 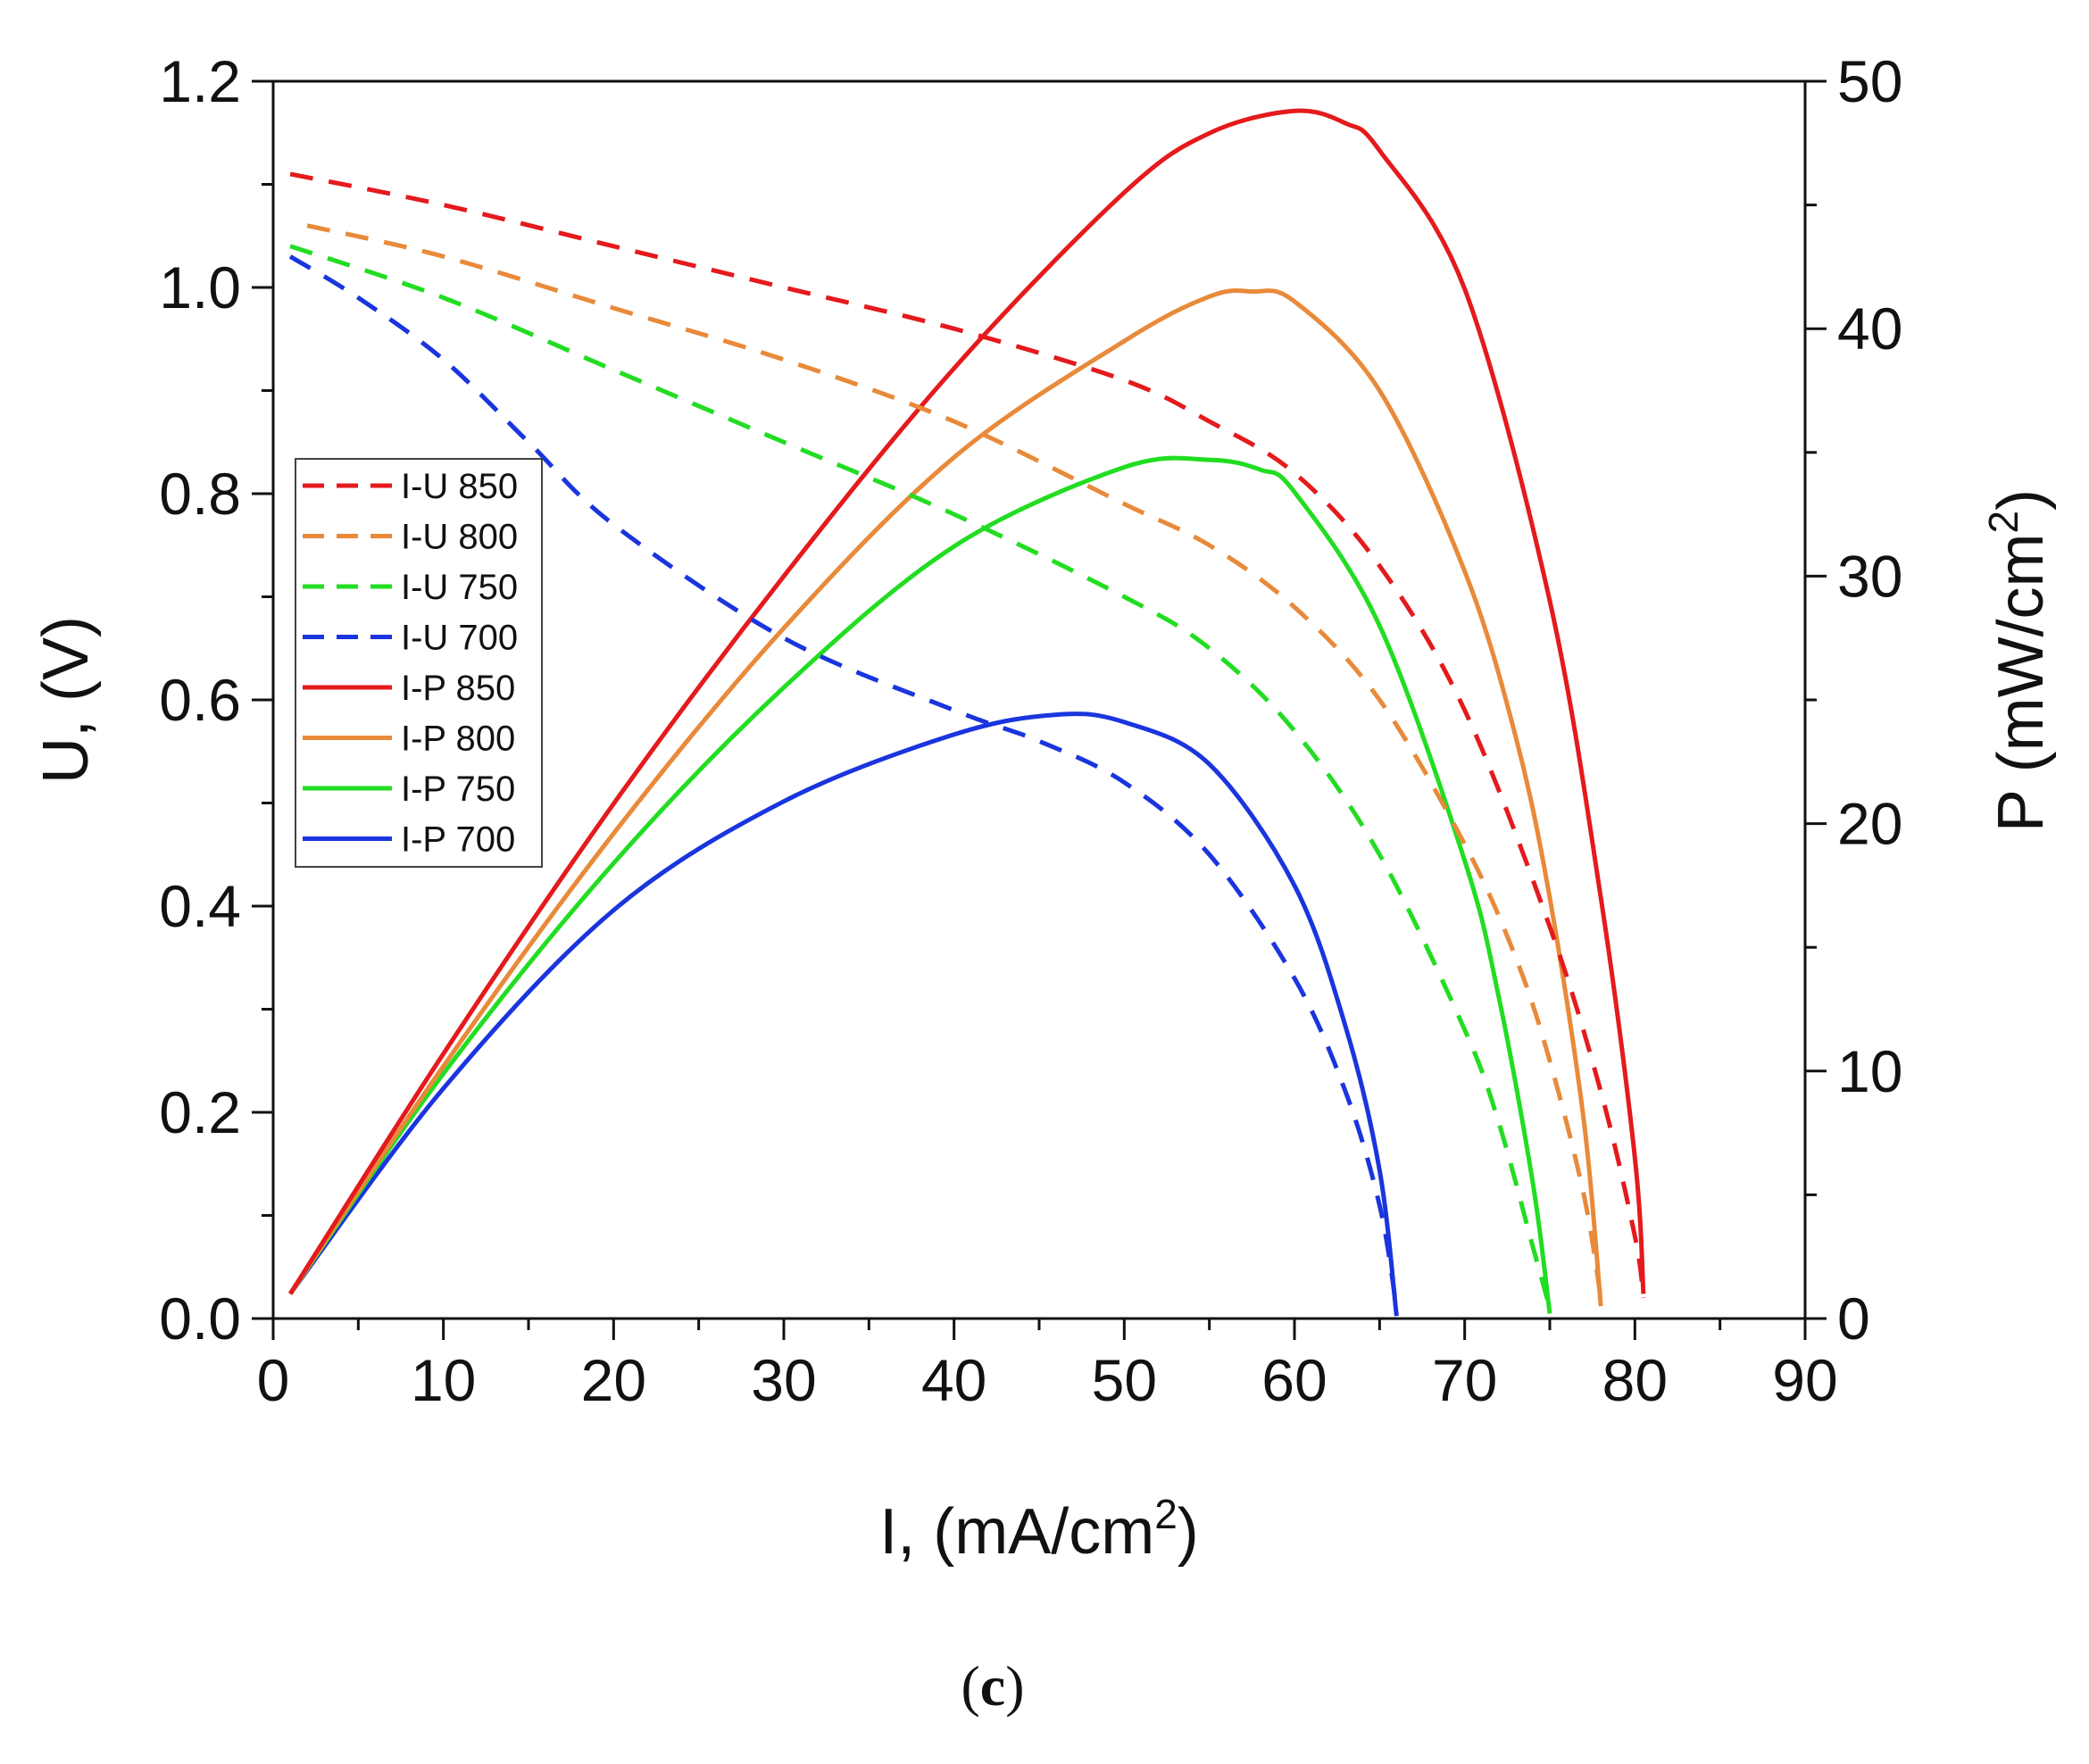 I want to click on legend-item: I-U 700, so click(x=410, y=638).